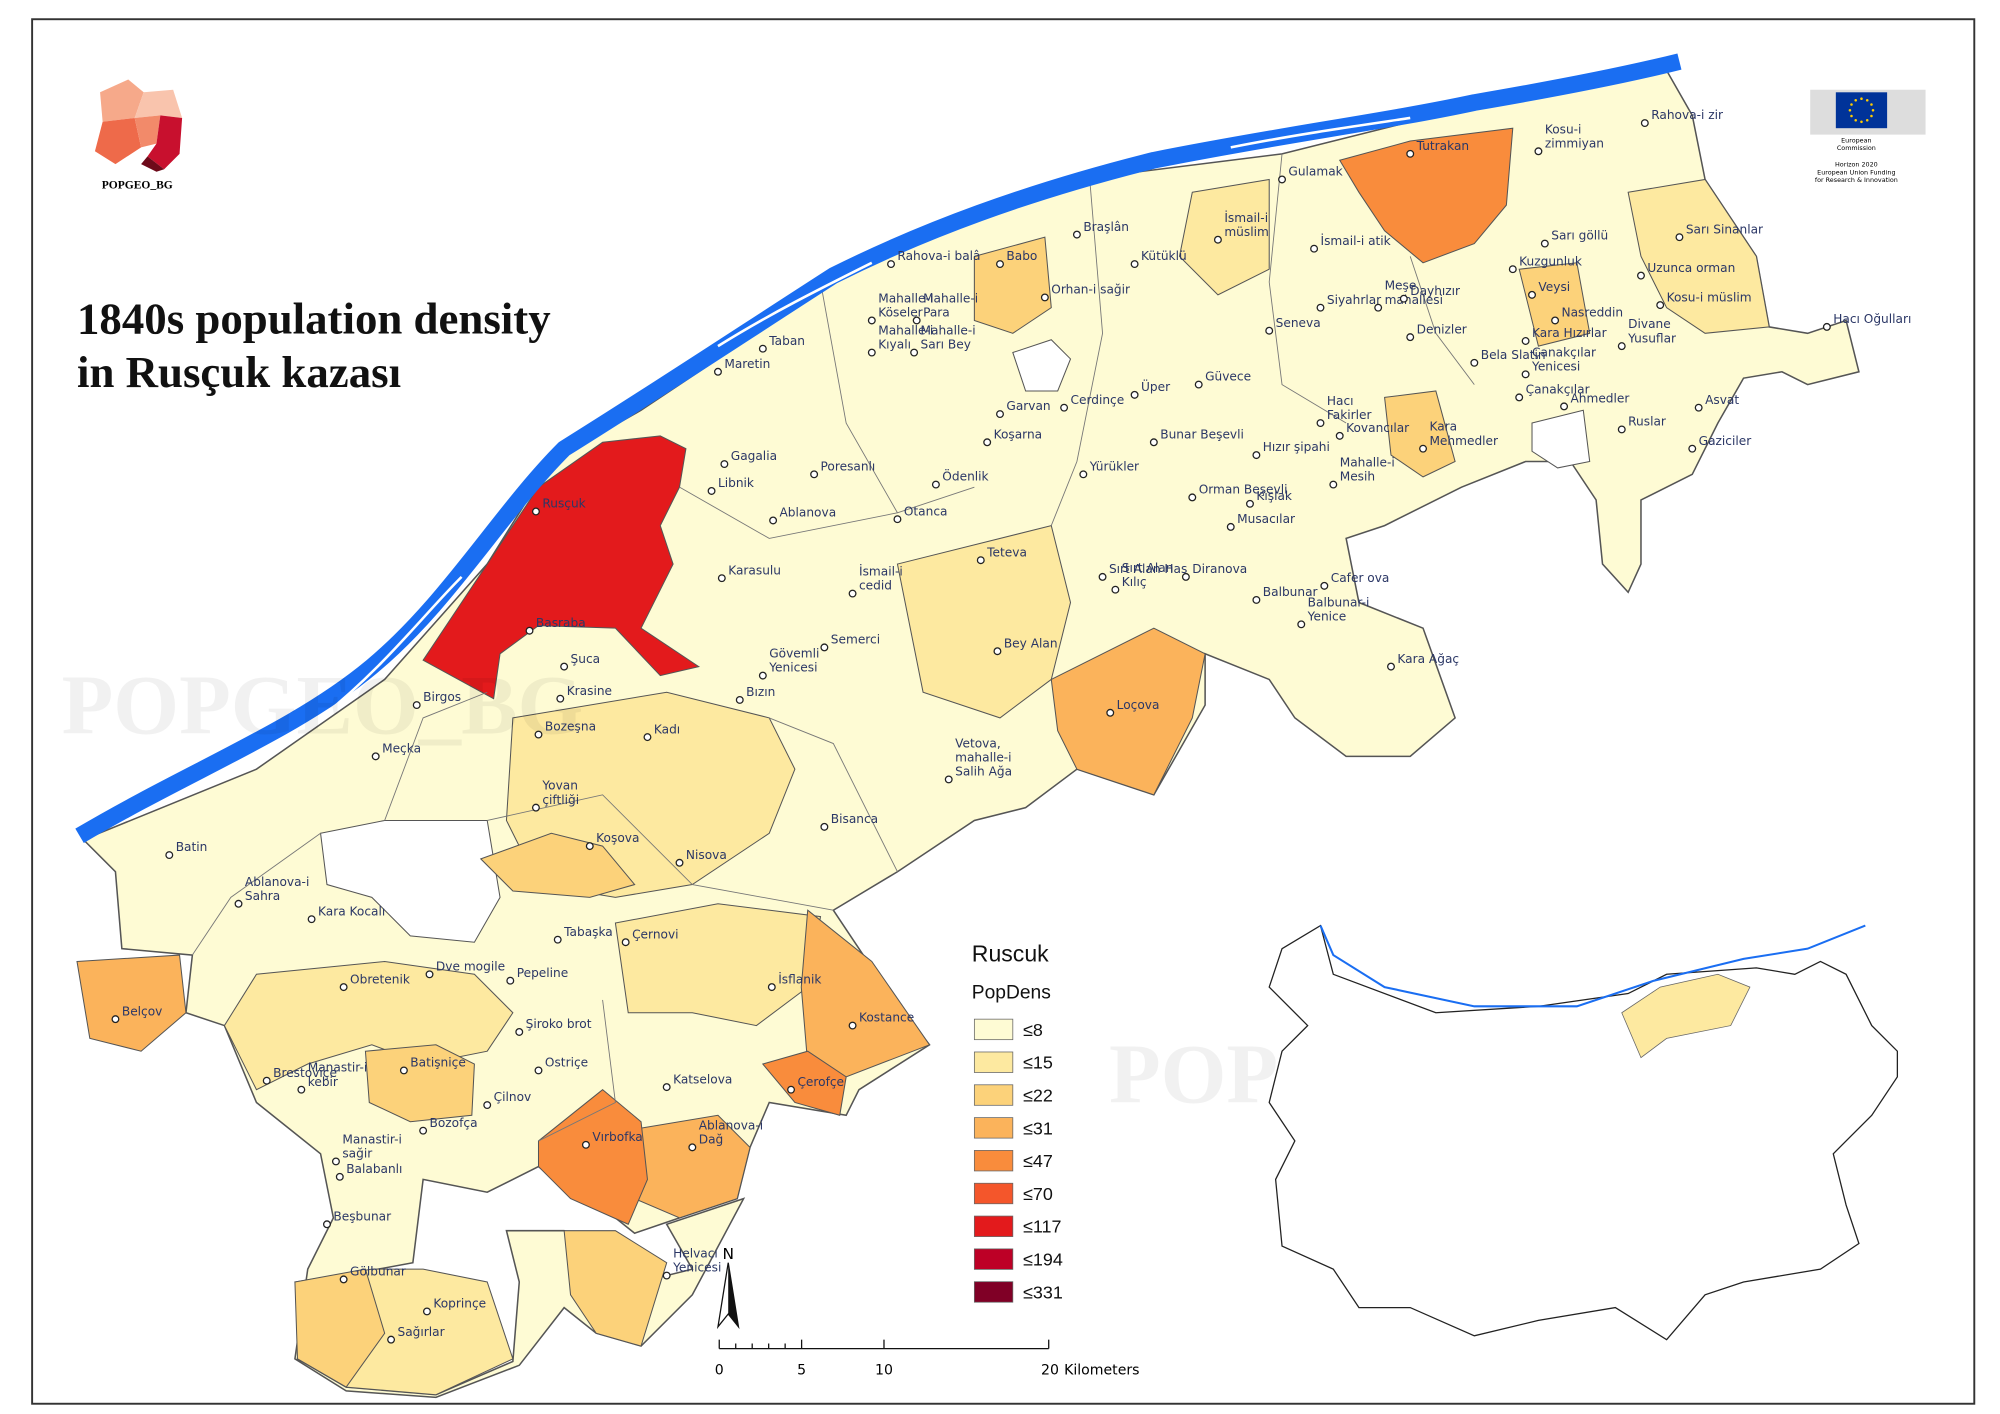  Describe the element at coordinates (1856, 165) in the screenshot. I see `funding-text: Horizon 2020` at that location.